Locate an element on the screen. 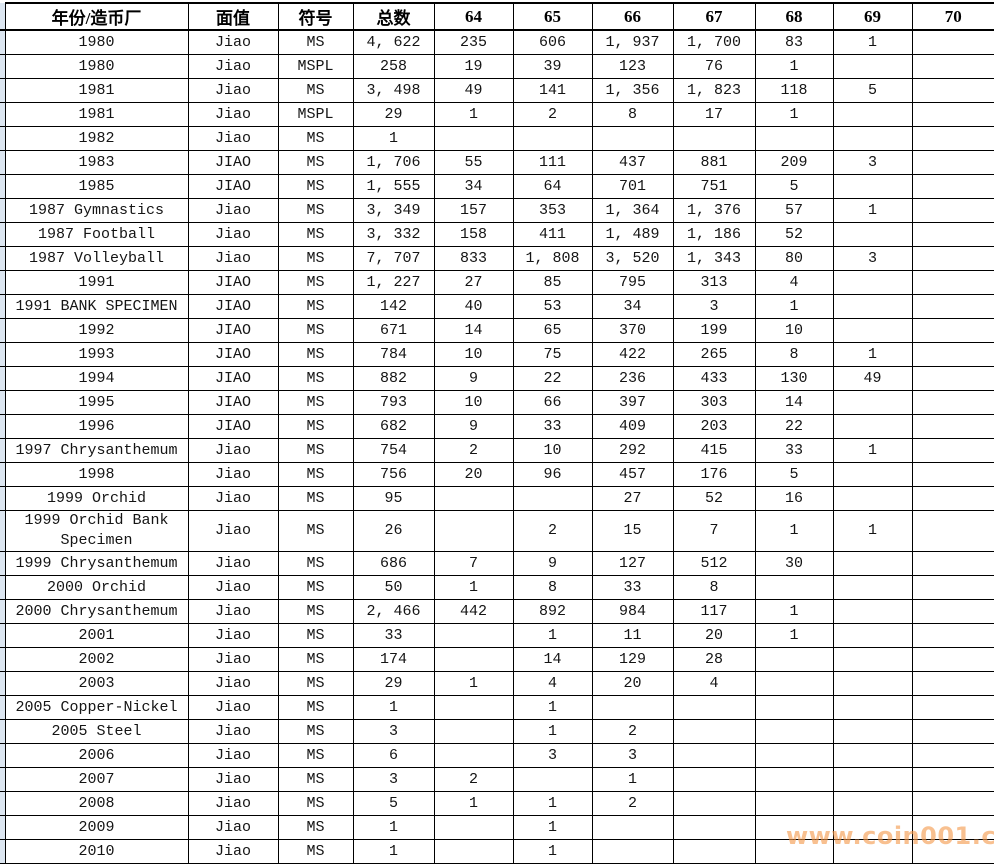 This screenshot has width=994, height=868. column-header-total: 总数 is located at coordinates (393, 16).